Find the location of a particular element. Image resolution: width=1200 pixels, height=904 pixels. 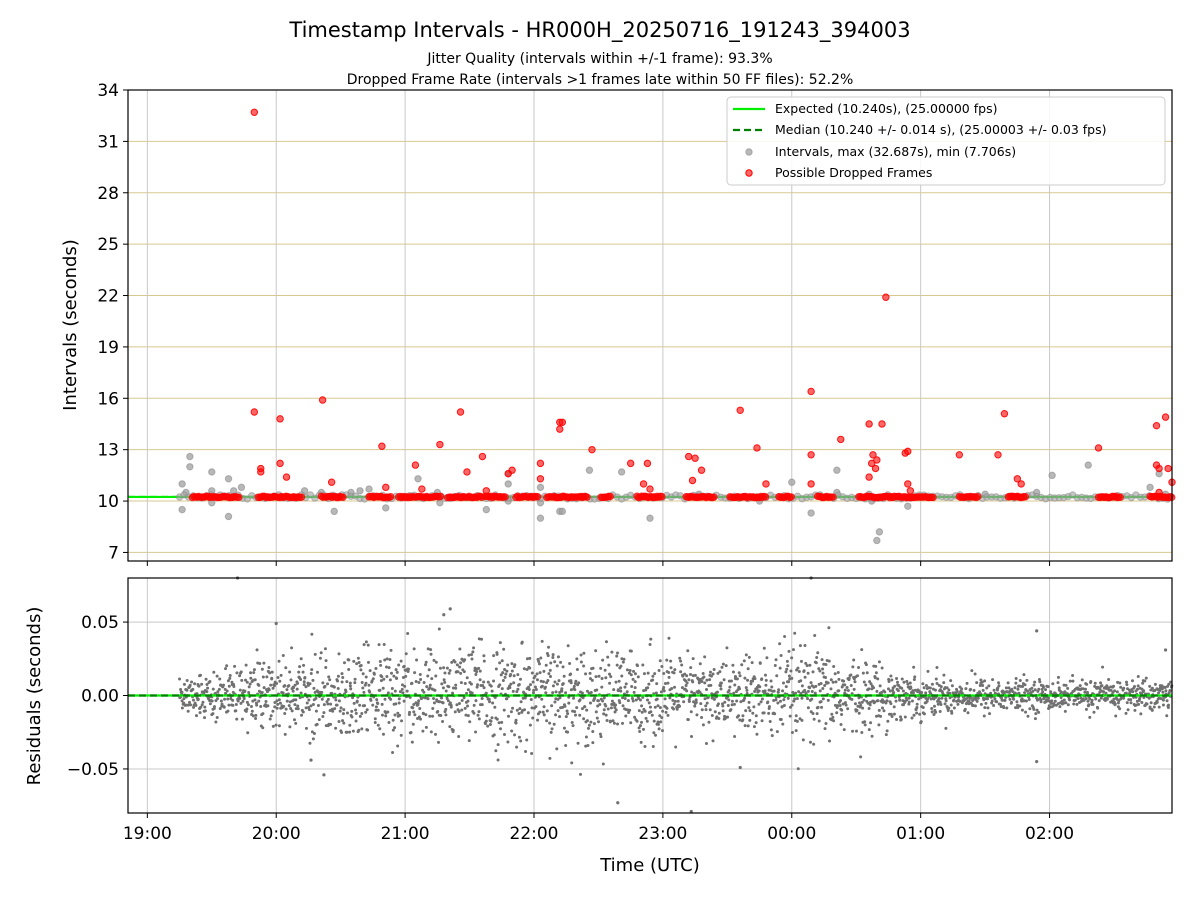

residuals-y-axis-label: Residuals (seconds) is located at coordinates (34, 696).